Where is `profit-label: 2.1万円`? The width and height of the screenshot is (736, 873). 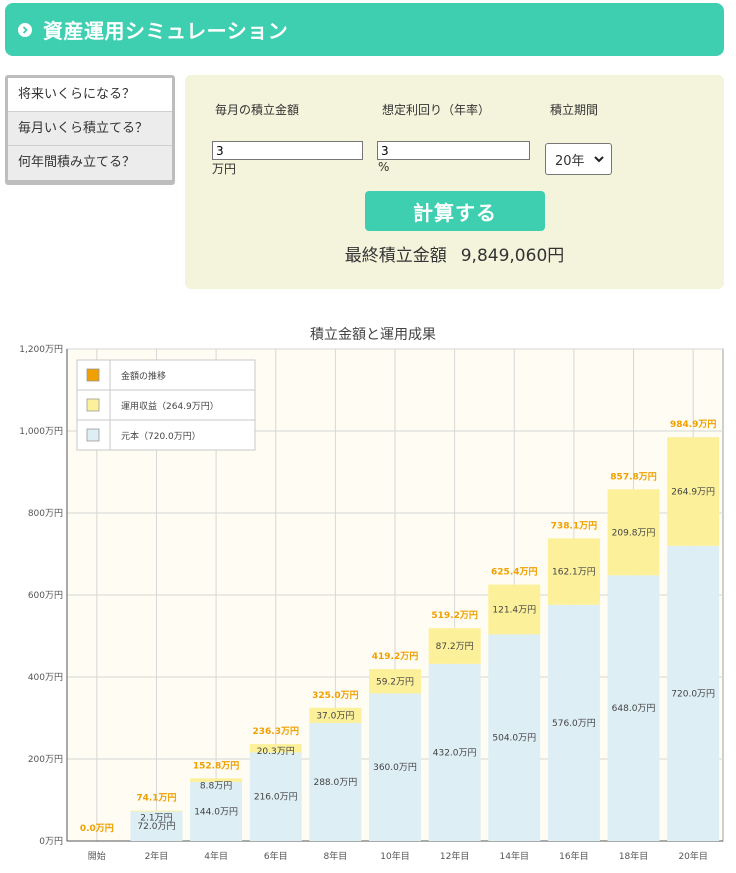 profit-label: 2.1万円 is located at coordinates (156, 818).